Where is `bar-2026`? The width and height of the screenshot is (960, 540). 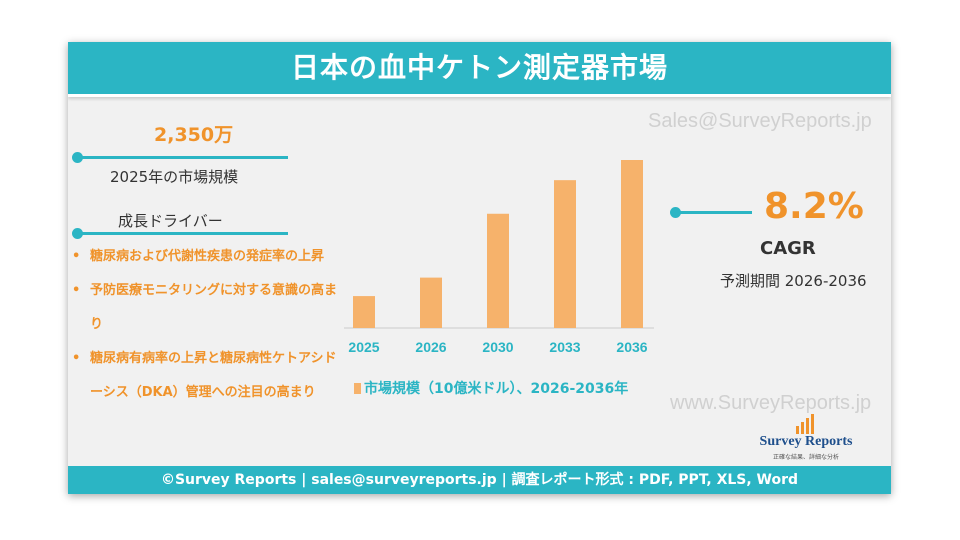 bar-2026 is located at coordinates (431, 302).